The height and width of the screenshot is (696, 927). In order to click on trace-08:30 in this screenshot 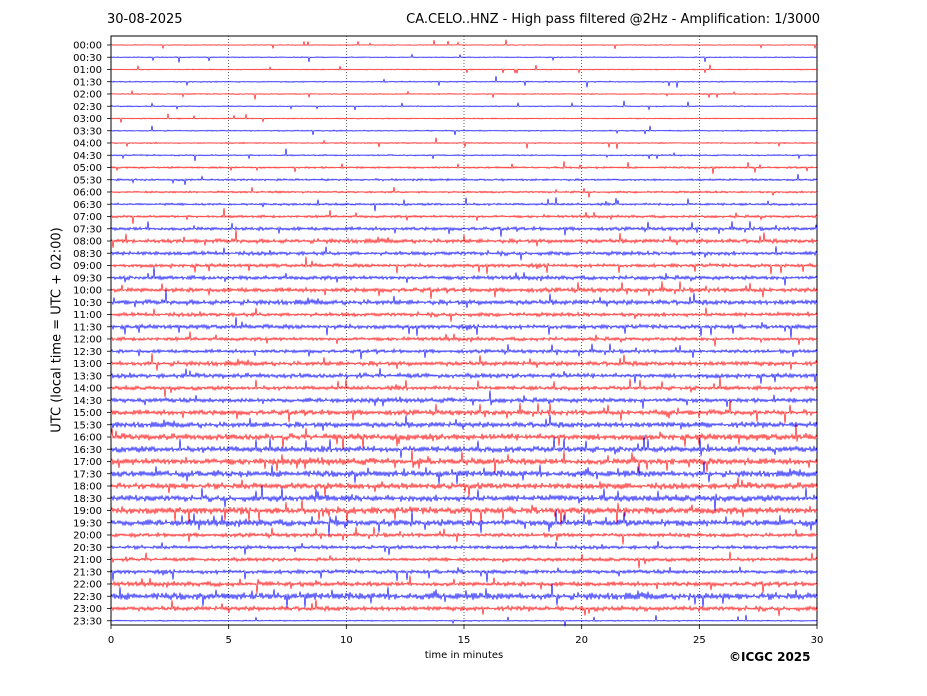, I will do `click(464, 253)`.